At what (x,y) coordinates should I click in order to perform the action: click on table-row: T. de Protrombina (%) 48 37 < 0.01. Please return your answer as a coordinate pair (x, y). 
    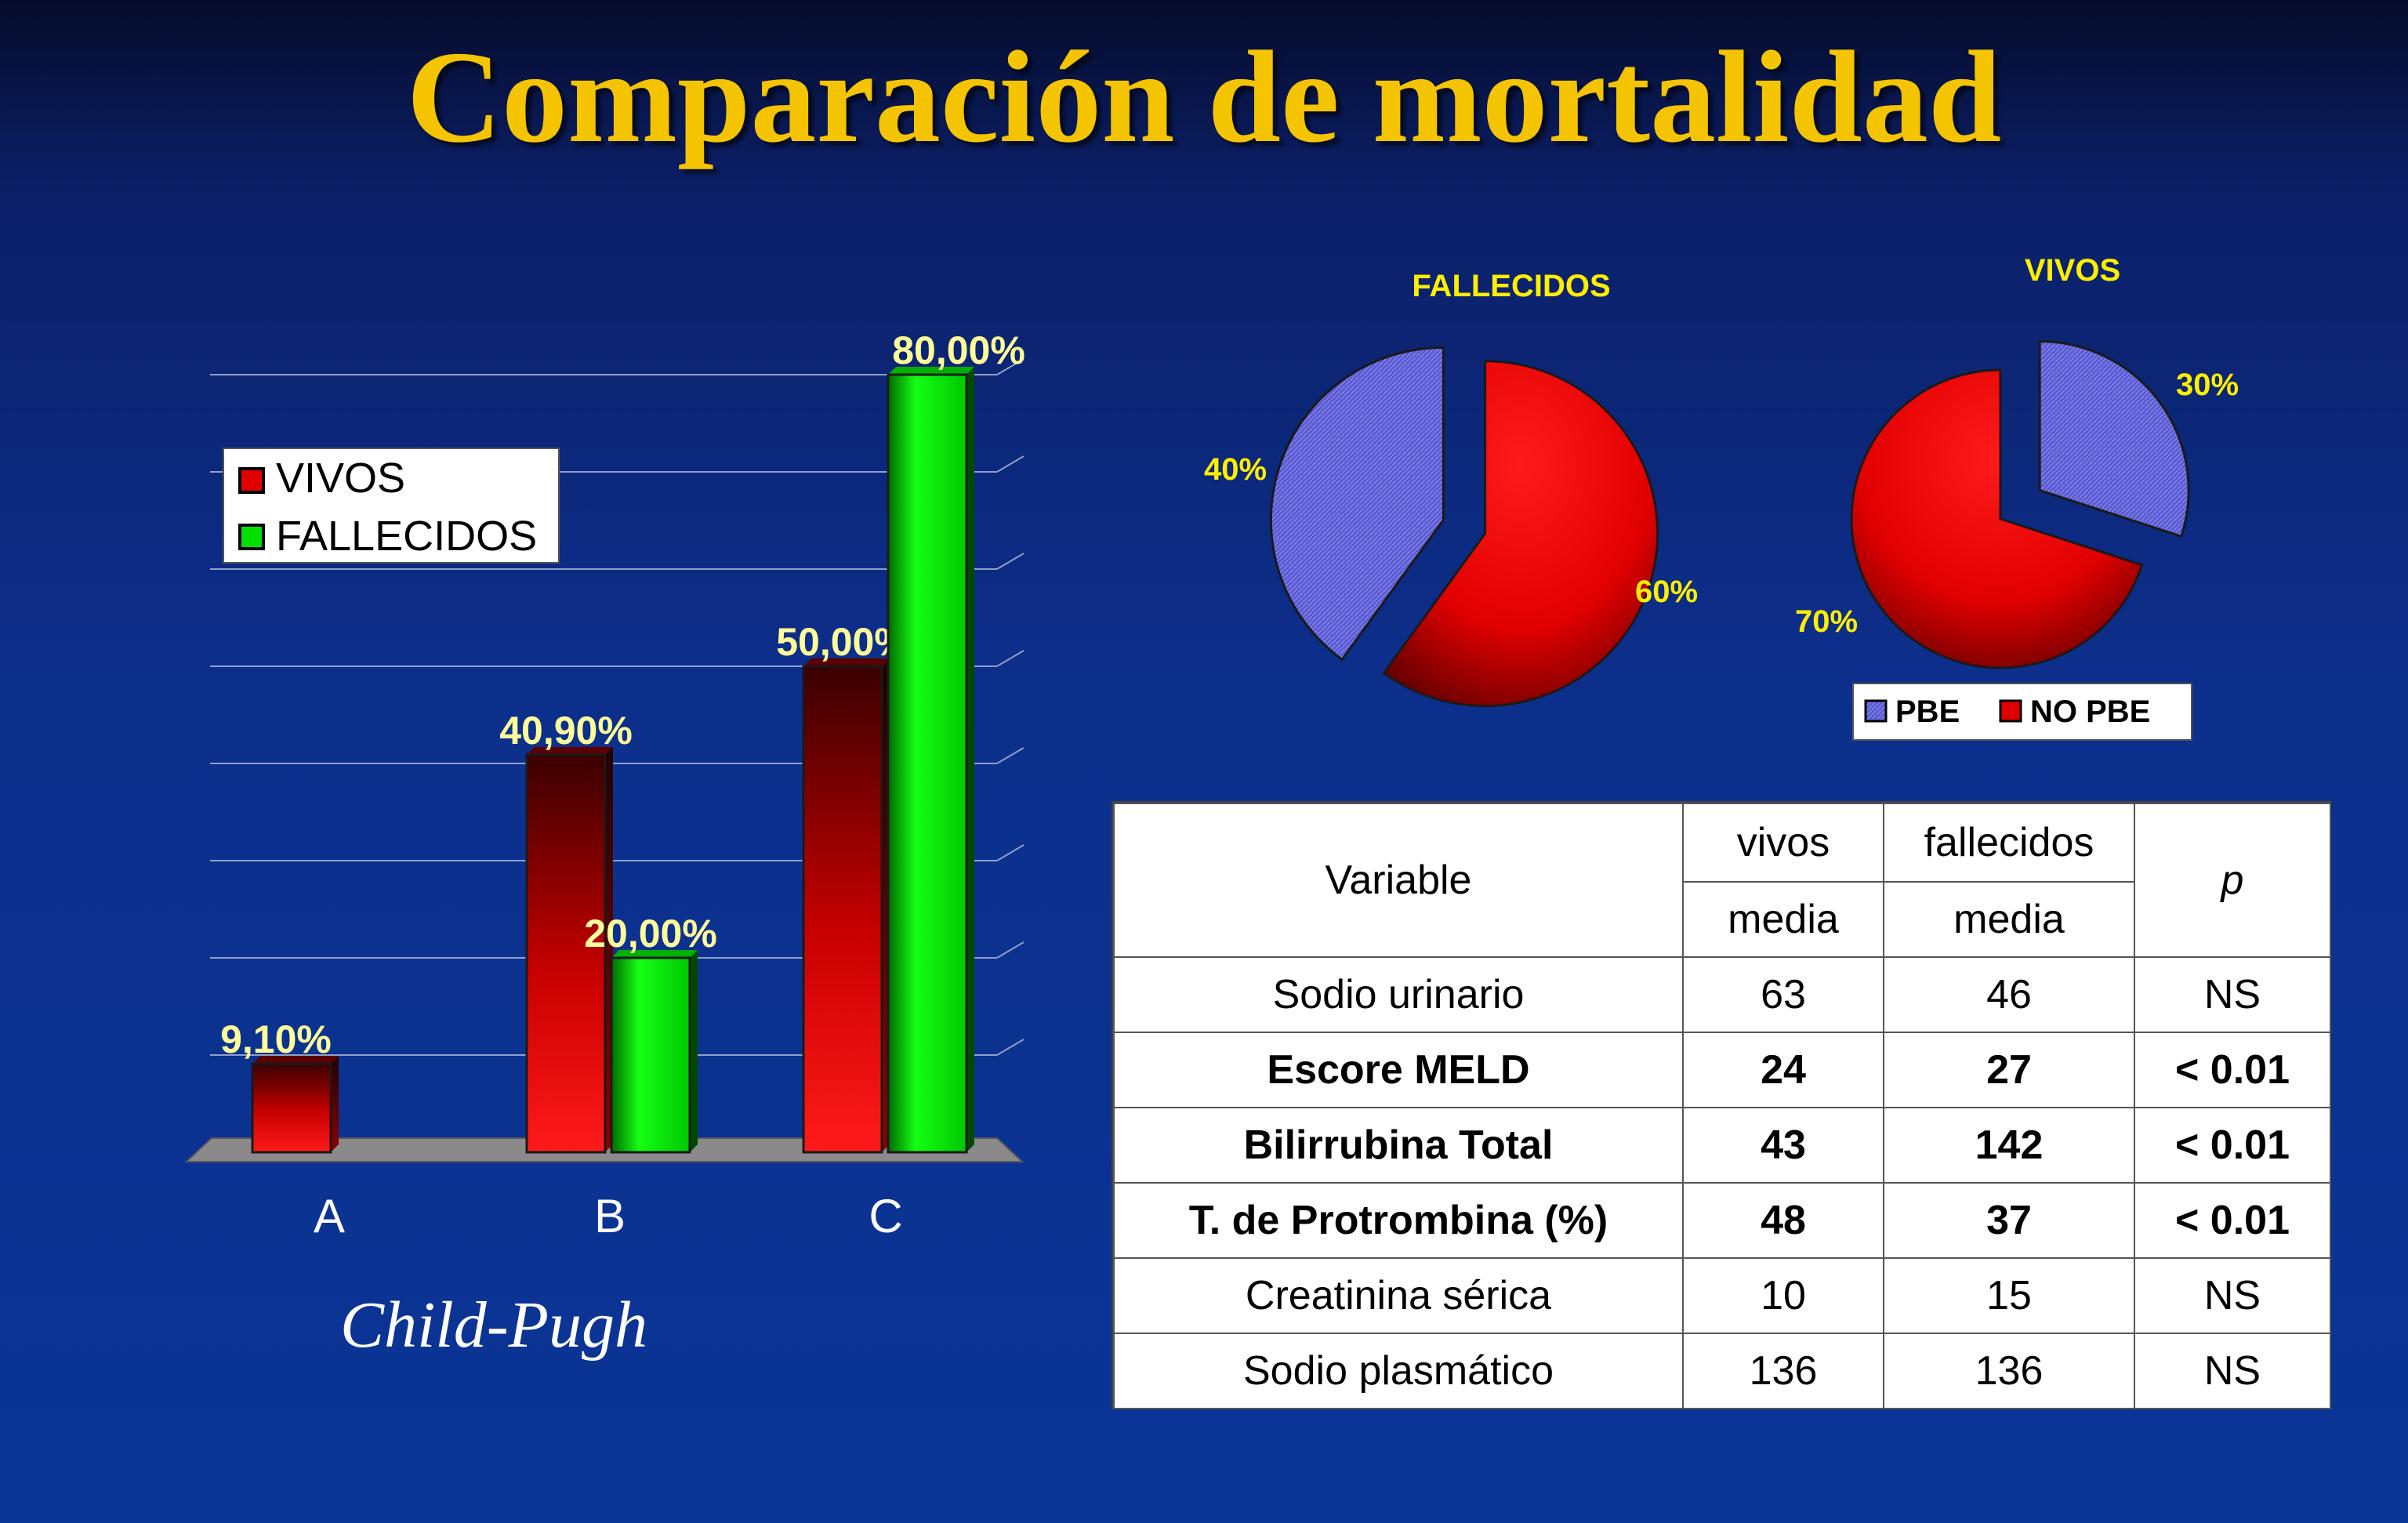
    Looking at the image, I should click on (1722, 1220).